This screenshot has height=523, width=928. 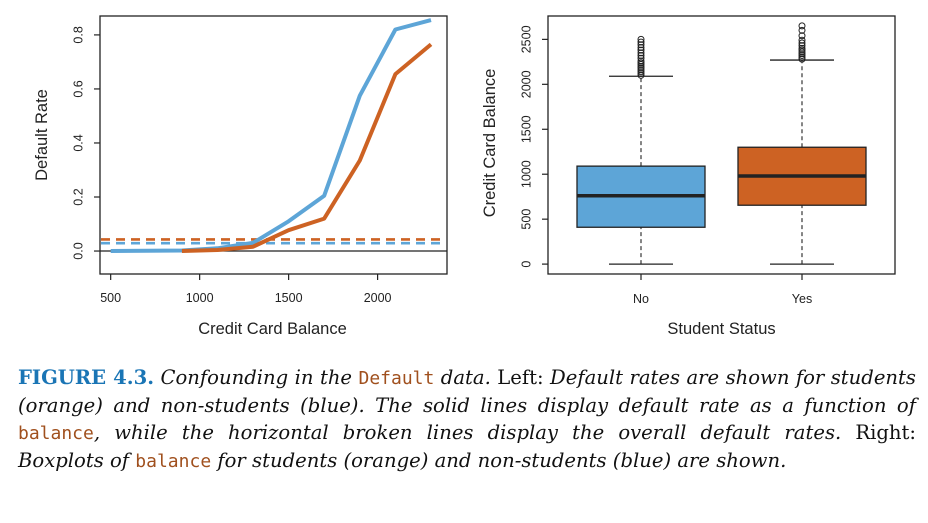 I want to click on x-tick-label: 1000, so click(x=200, y=298).